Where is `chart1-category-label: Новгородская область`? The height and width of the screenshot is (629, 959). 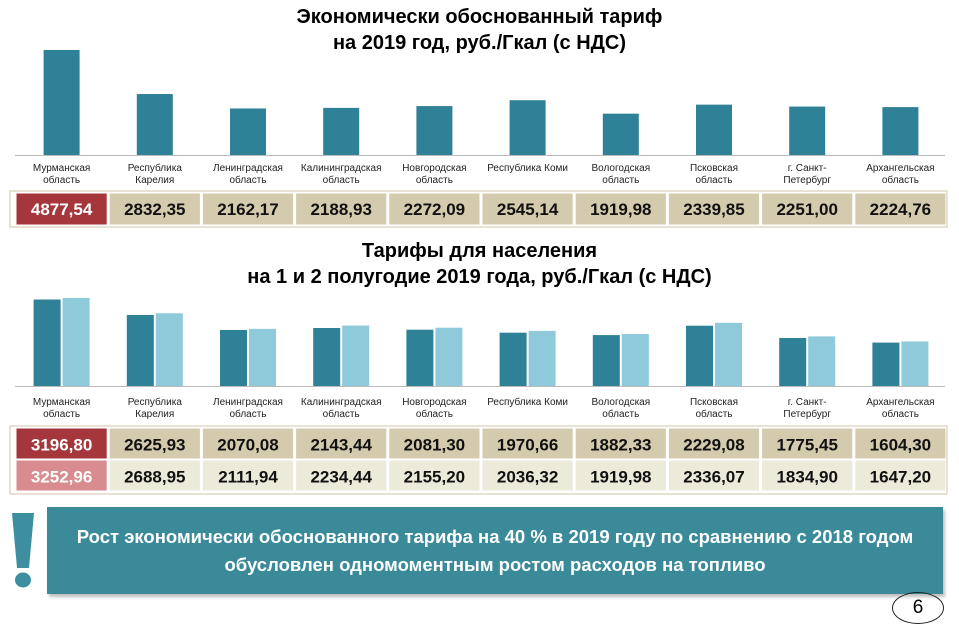
chart1-category-label: Новгородская область is located at coordinates (434, 174).